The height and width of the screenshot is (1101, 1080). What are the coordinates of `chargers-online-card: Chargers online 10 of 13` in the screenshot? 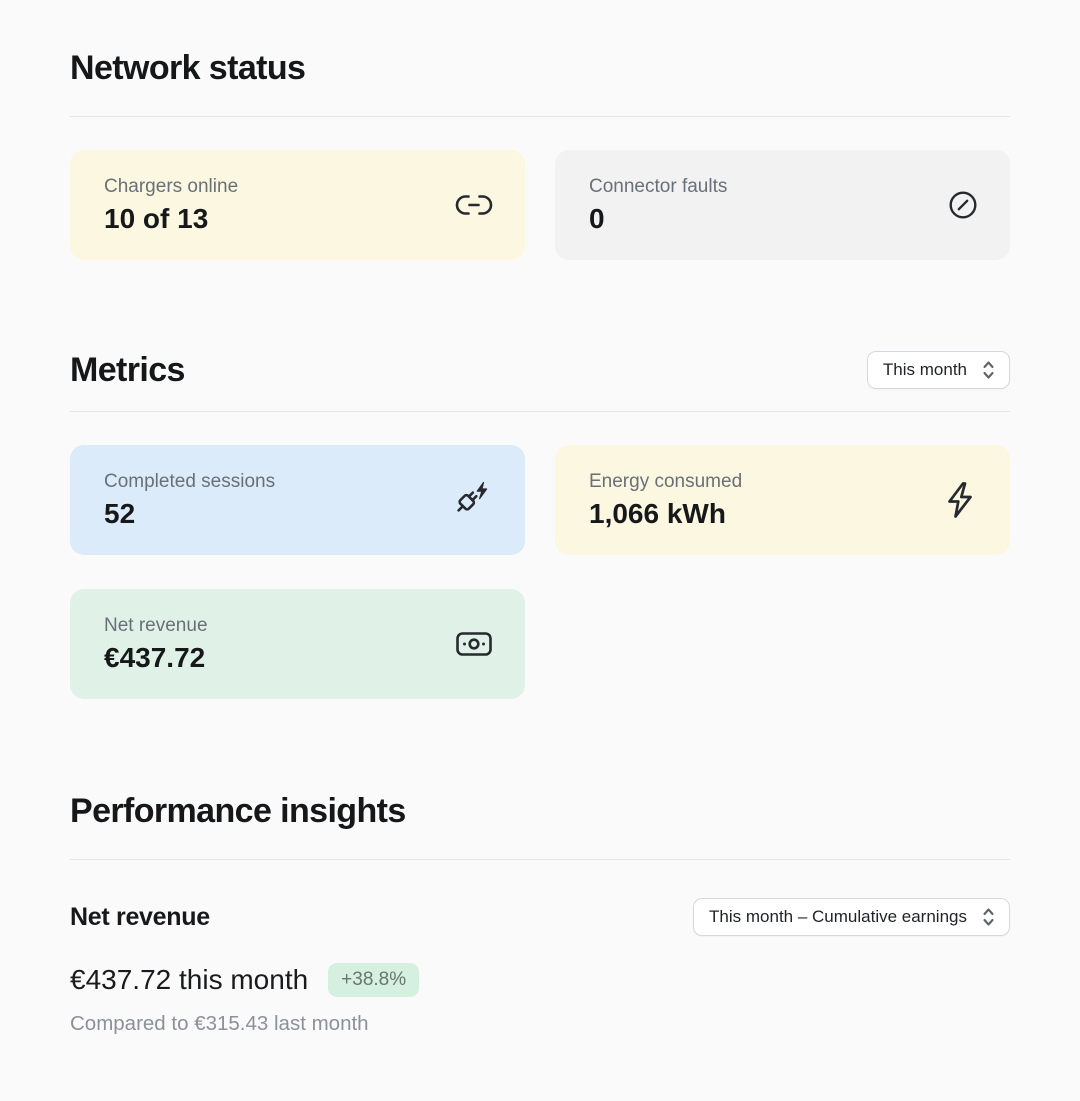 It's located at (297, 205).